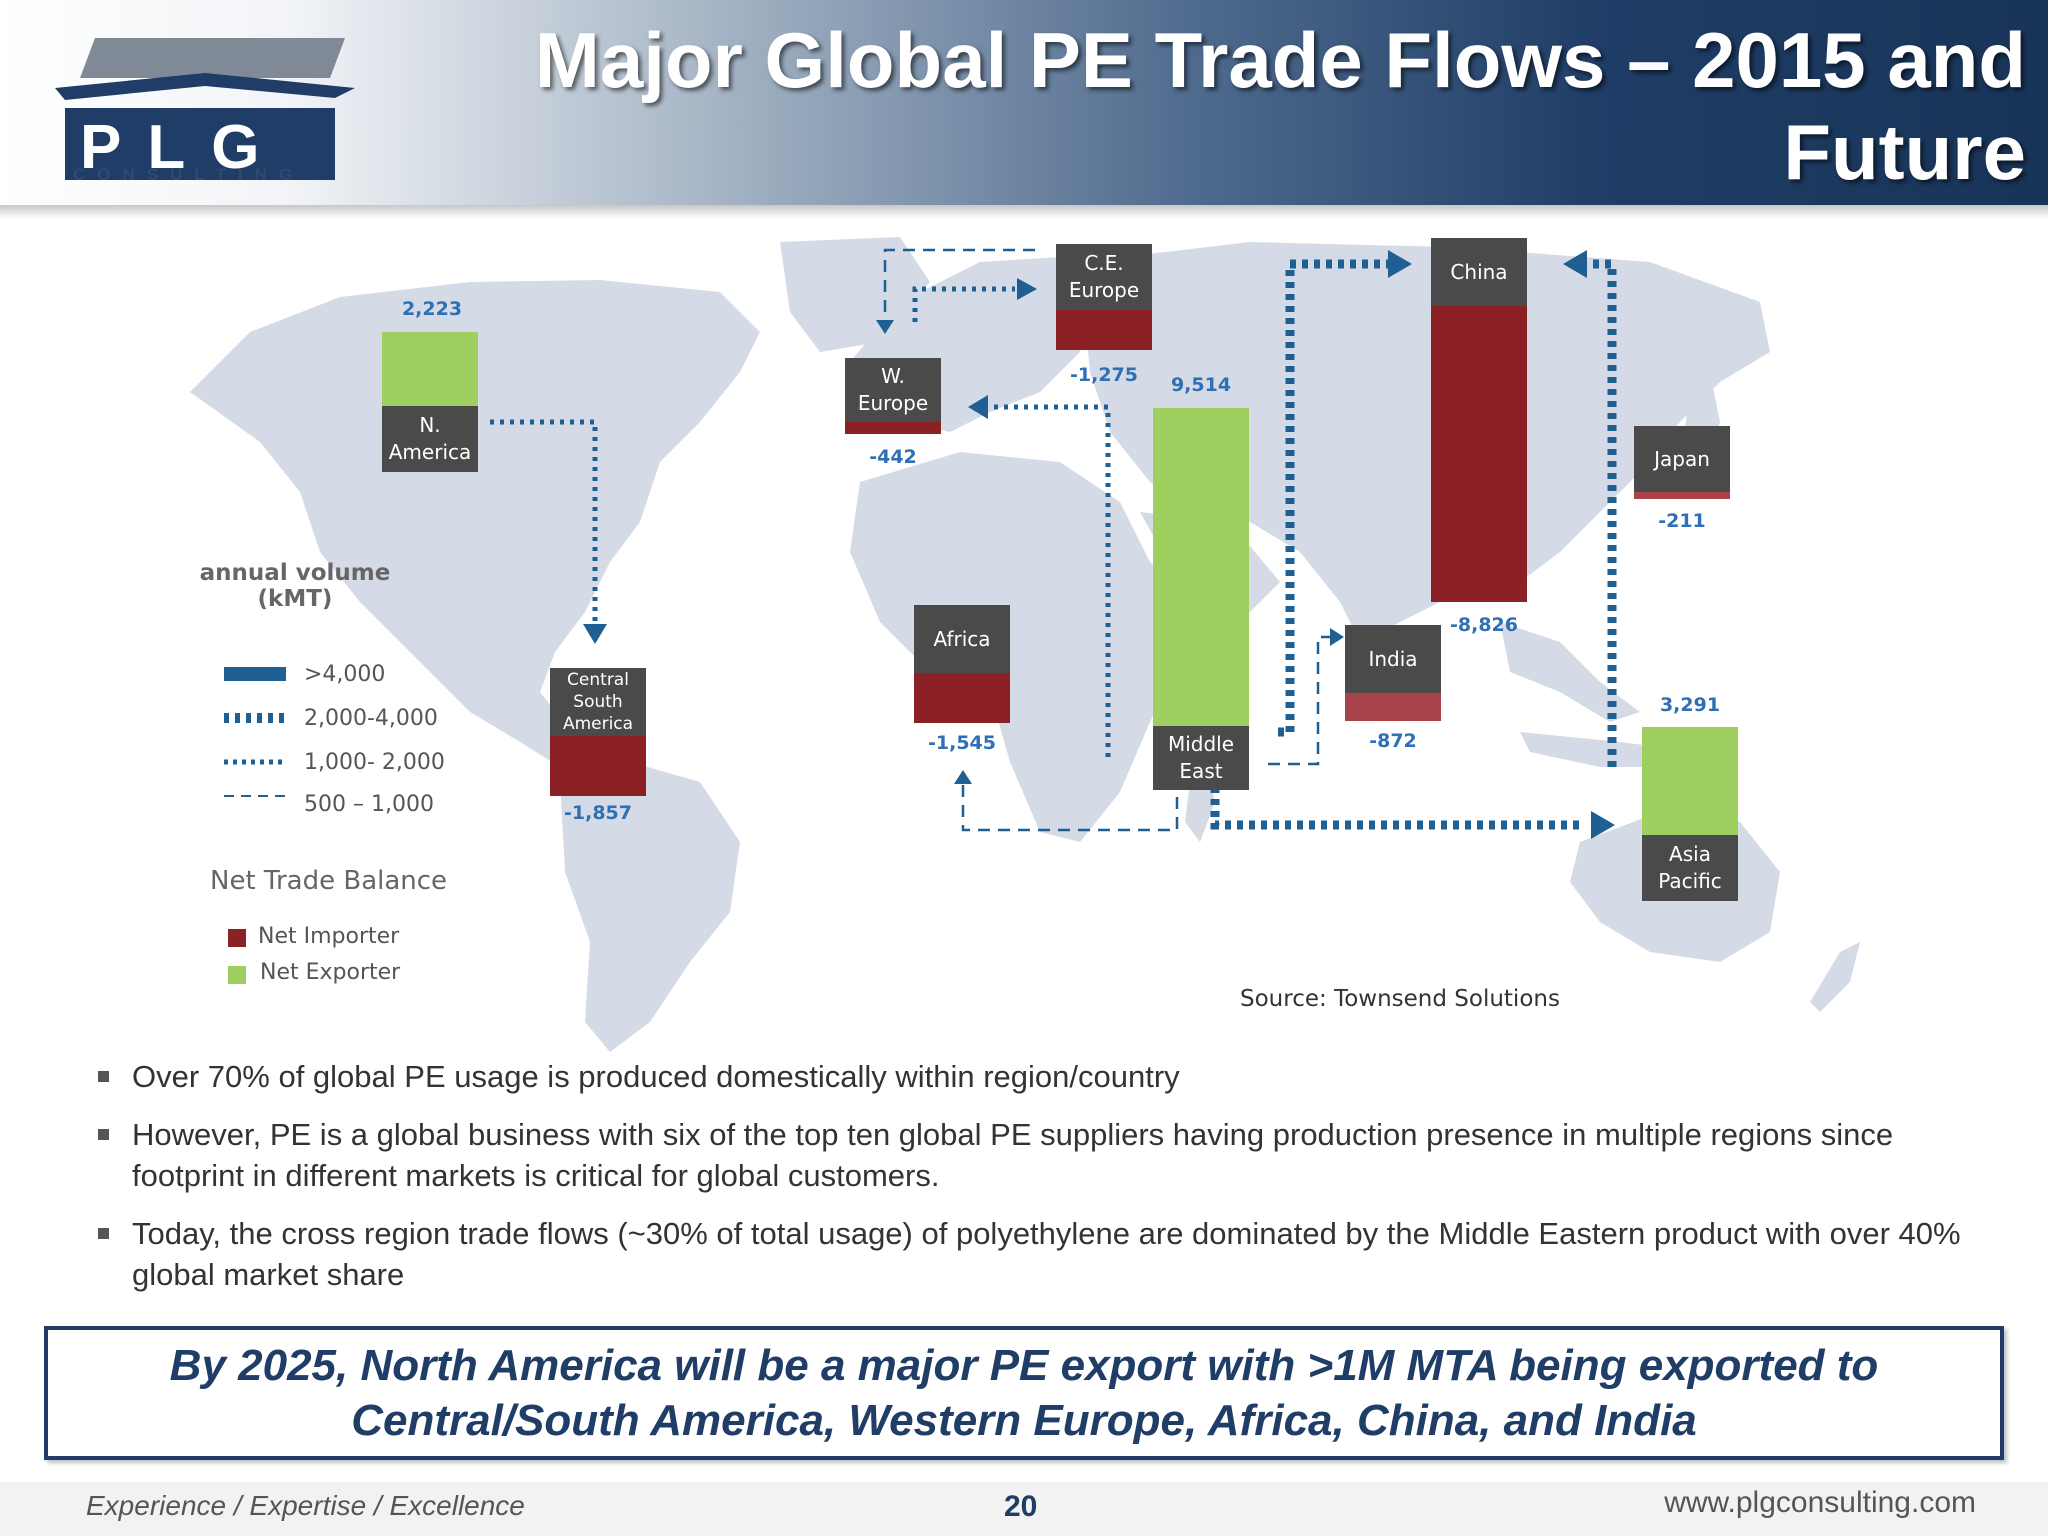  Describe the element at coordinates (893, 390) in the screenshot. I see `label-w-europe: W. Europe` at that location.